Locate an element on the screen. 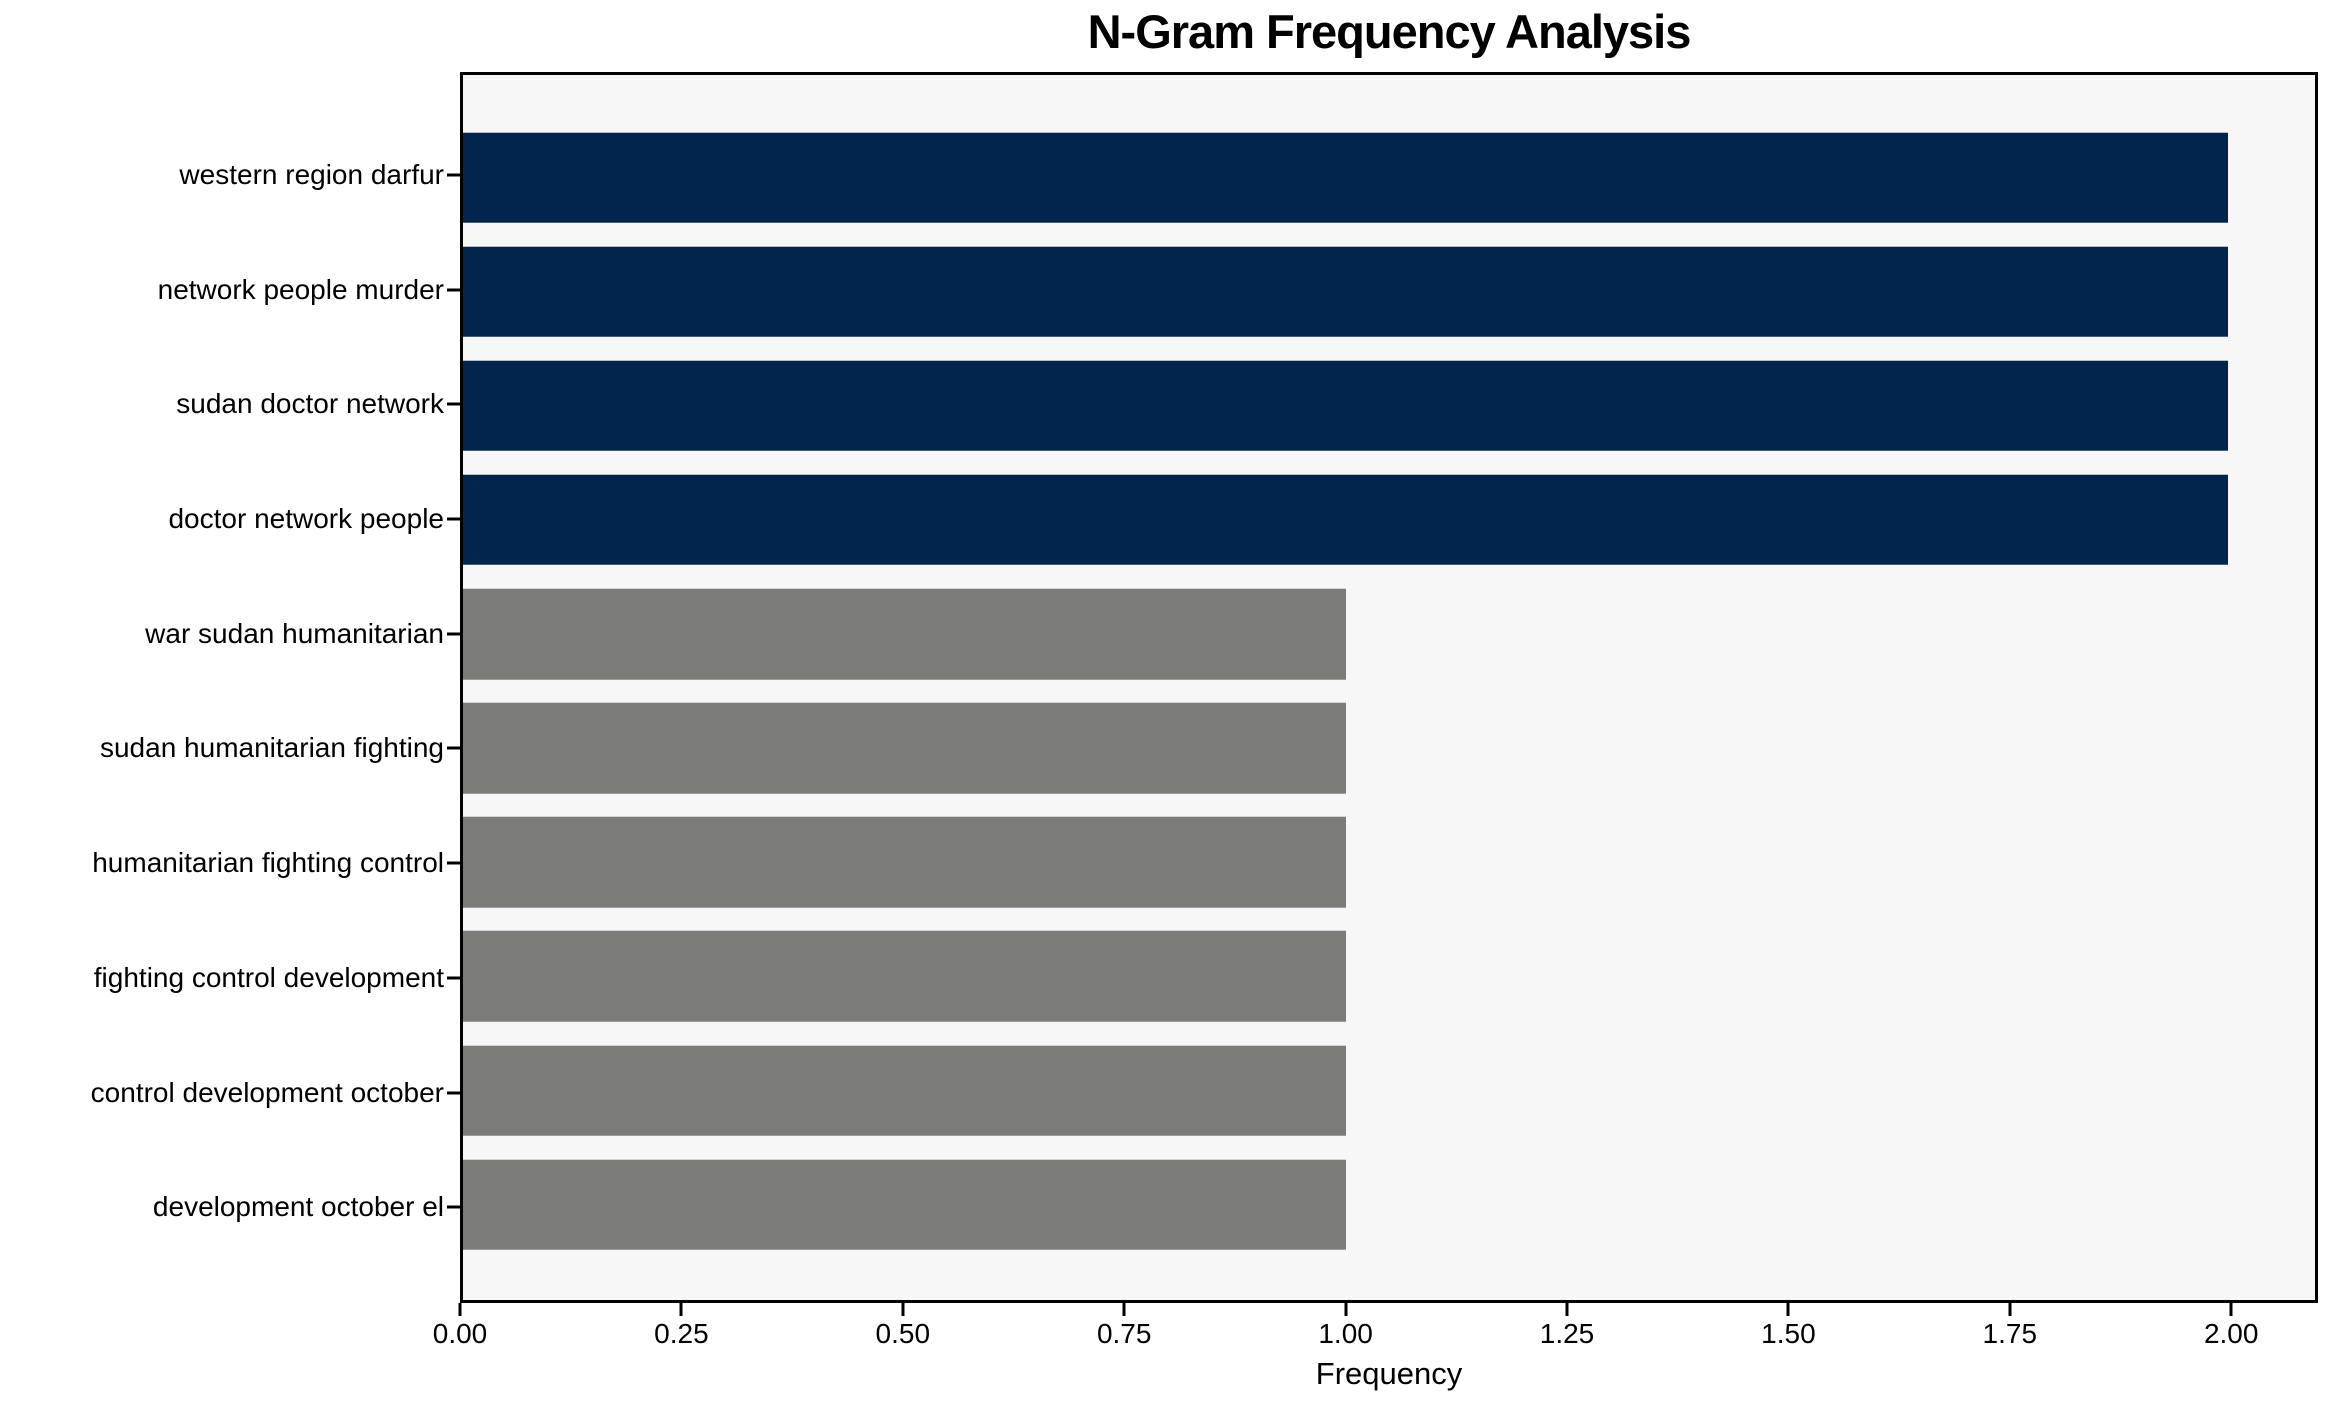 This screenshot has height=1414, width=2340. bar-doctor-network-people is located at coordinates (1346, 520).